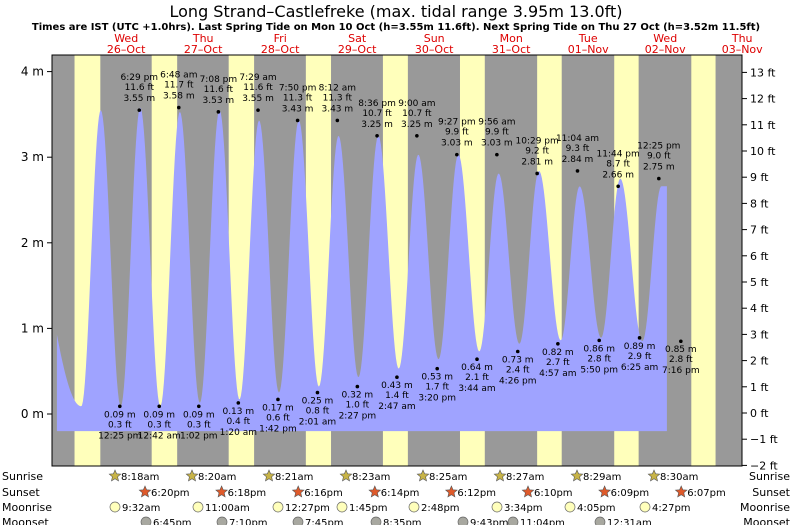 Image resolution: width=793 pixels, height=525 pixels. I want to click on tide-feet-label: 2.8 ft, so click(599, 359).